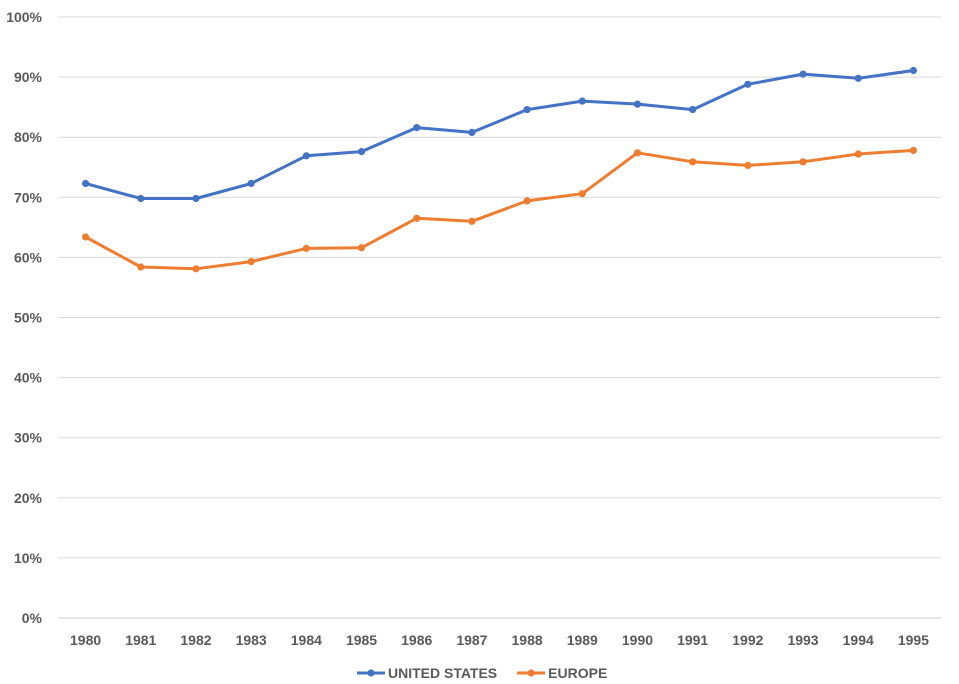 The height and width of the screenshot is (684, 959). I want to click on x-tick-label: 1993, so click(802, 640).